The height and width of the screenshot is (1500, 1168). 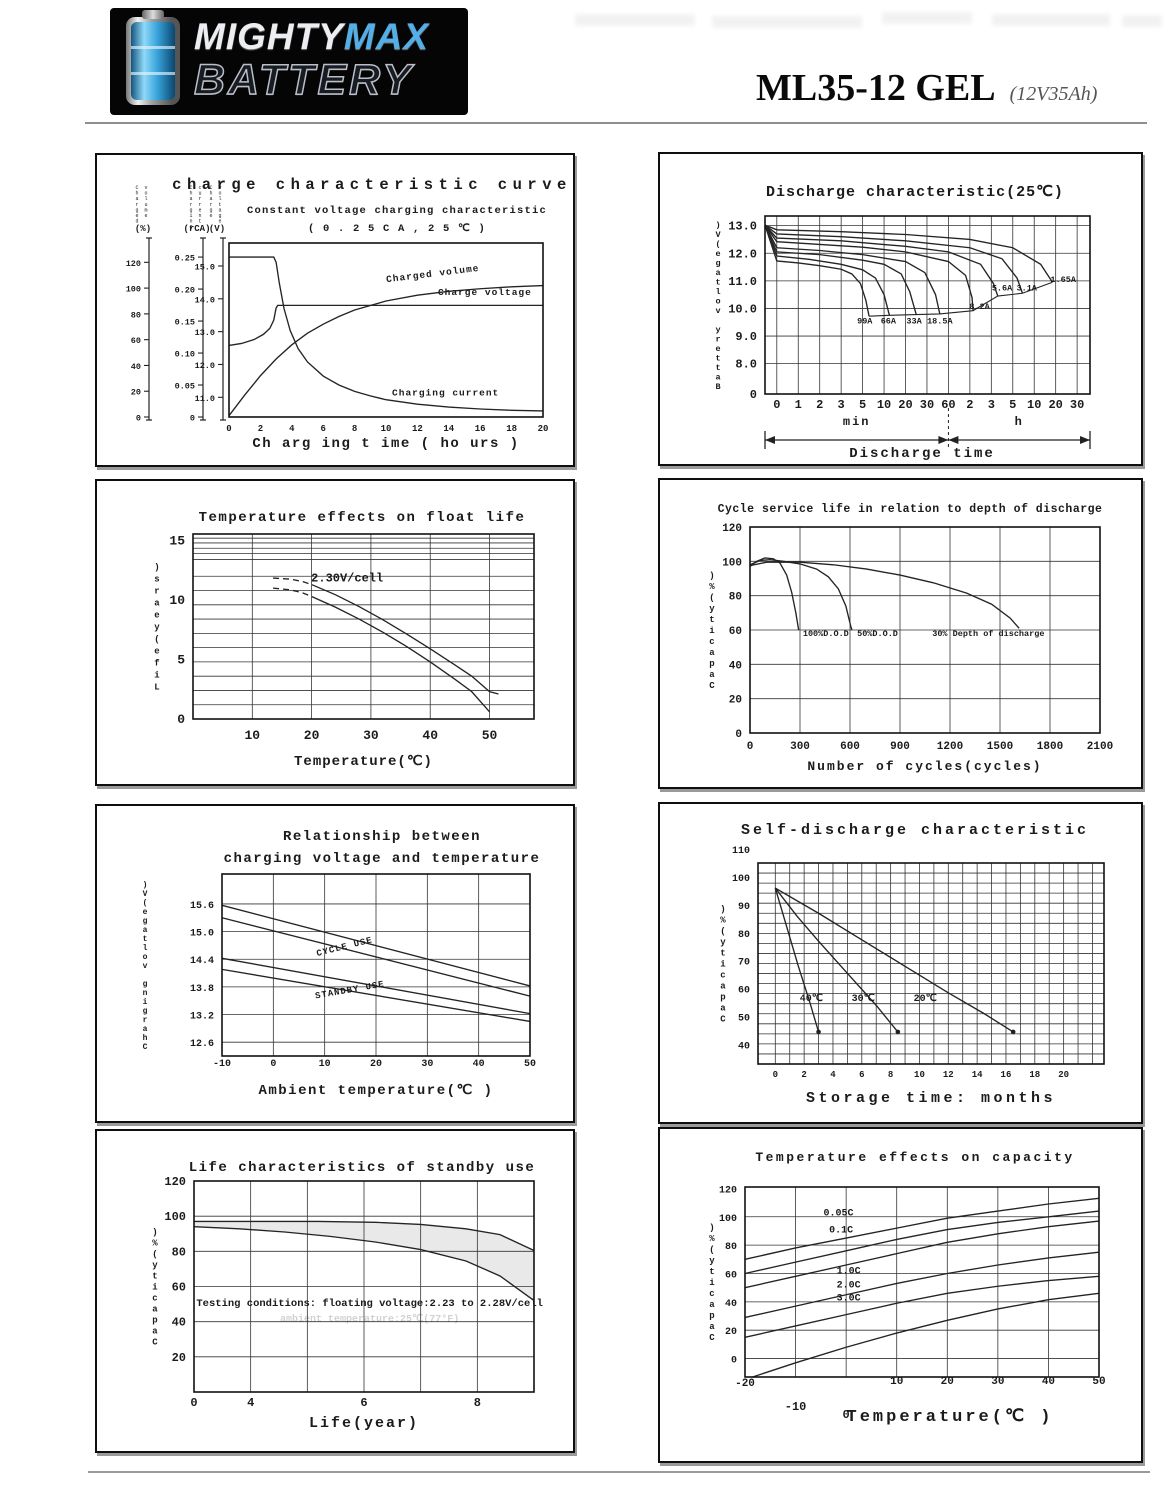 What do you see at coordinates (849, 1298) in the screenshot?
I see `svg-text: 3.0C` at bounding box center [849, 1298].